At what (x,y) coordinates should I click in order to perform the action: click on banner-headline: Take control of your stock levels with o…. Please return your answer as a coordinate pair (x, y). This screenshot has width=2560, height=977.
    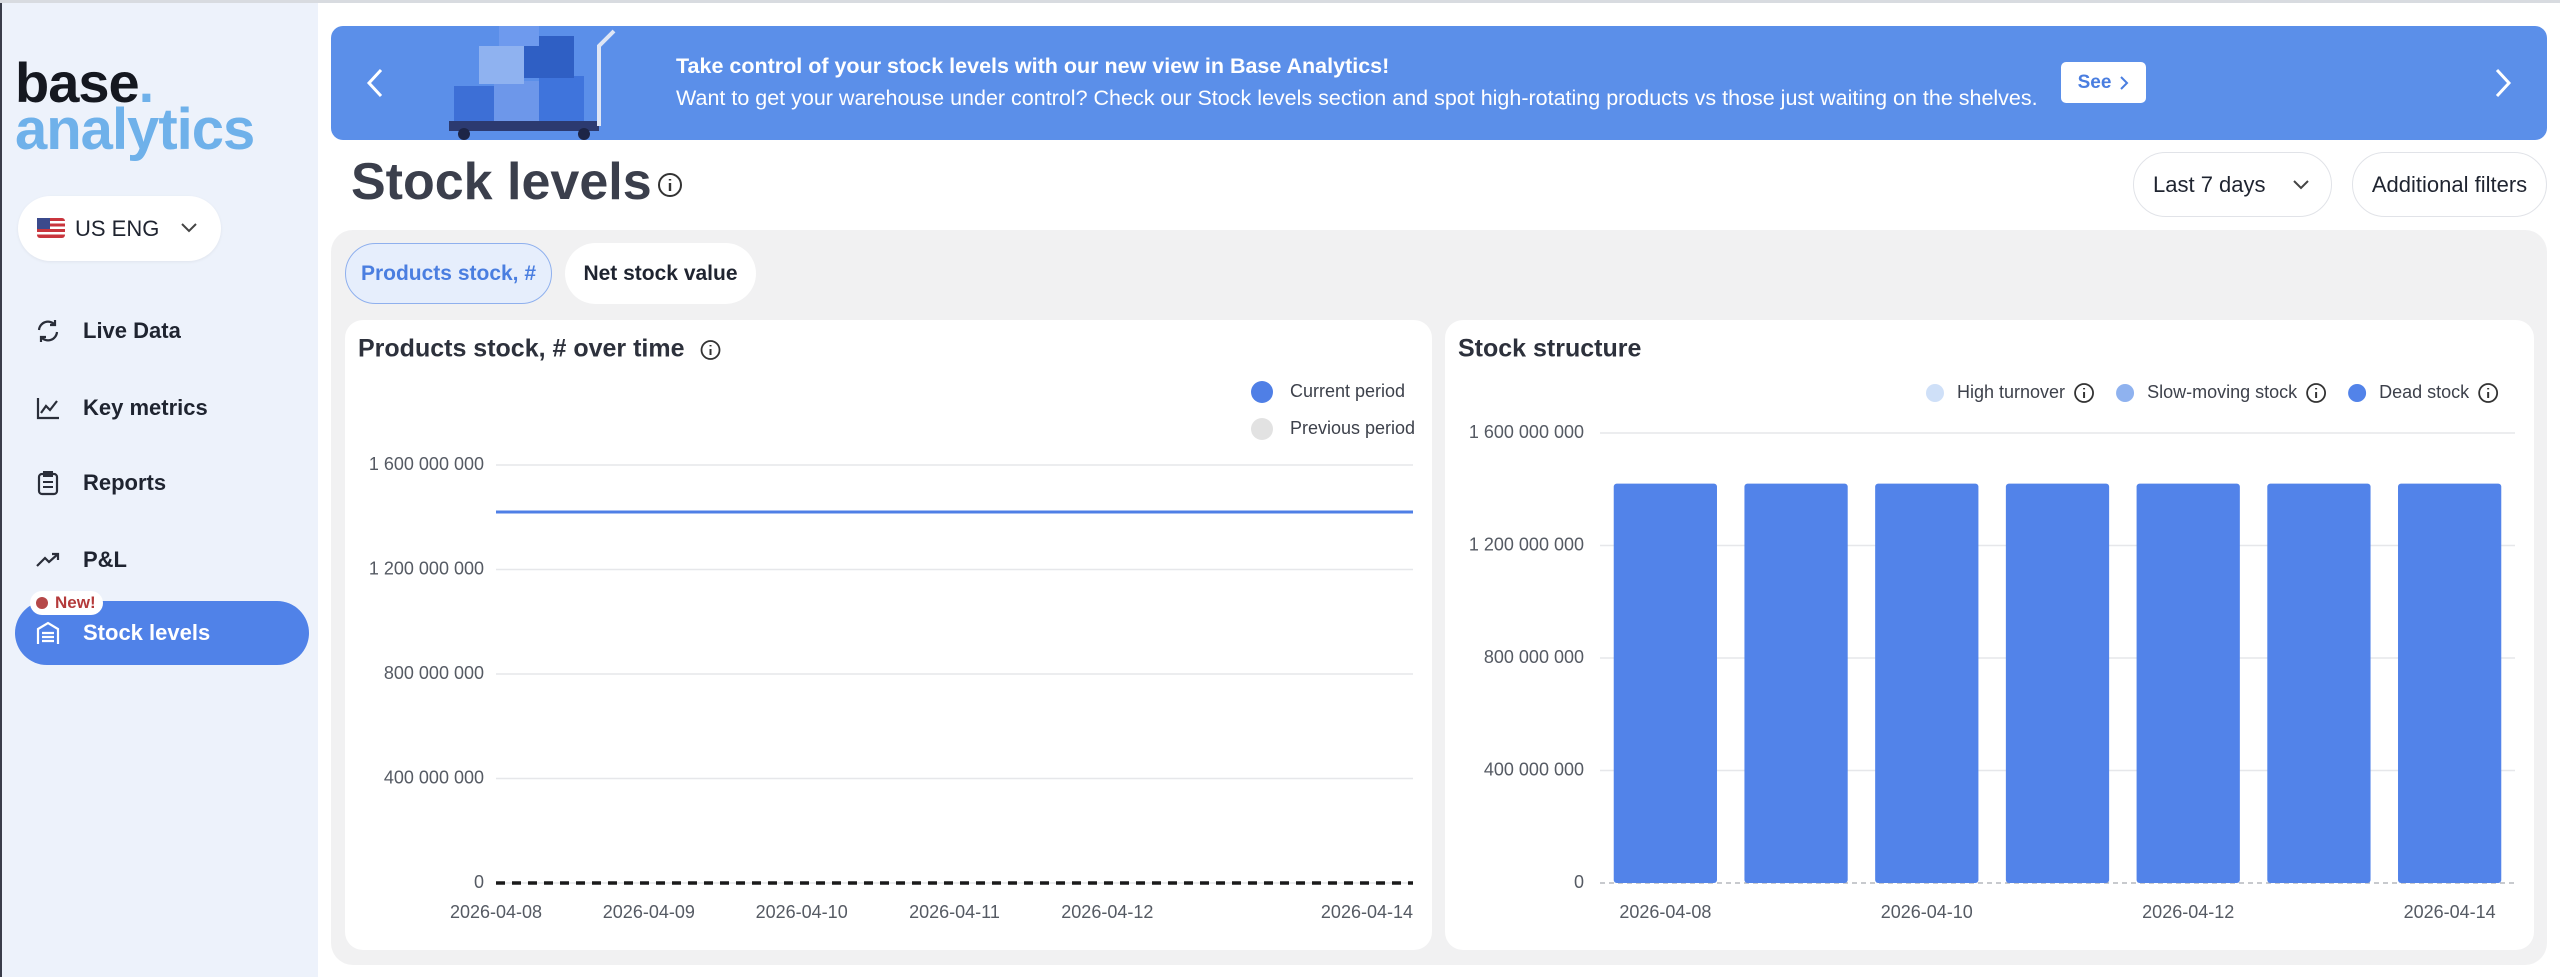
    Looking at the image, I should click on (1033, 66).